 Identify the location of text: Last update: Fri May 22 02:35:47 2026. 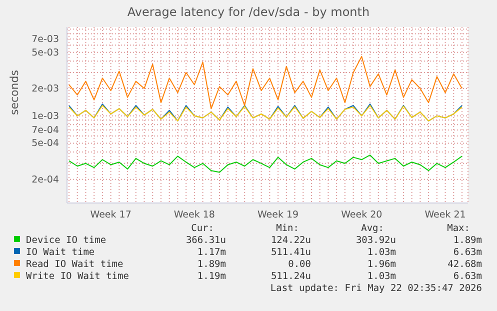
(376, 288).